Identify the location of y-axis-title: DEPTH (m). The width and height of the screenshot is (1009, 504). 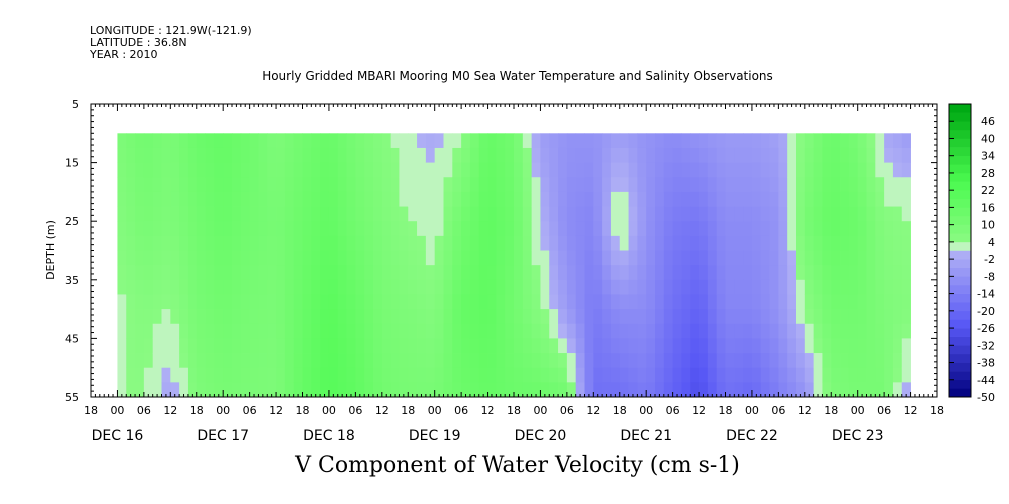
(50, 250).